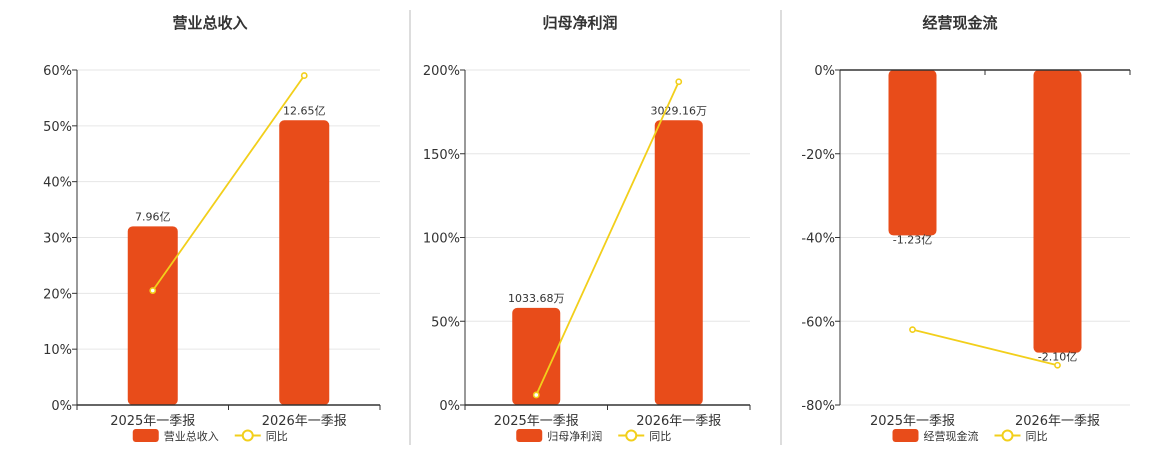 The height and width of the screenshot is (450, 1160). I want to click on legend: 经营现金流 同比, so click(970, 436).